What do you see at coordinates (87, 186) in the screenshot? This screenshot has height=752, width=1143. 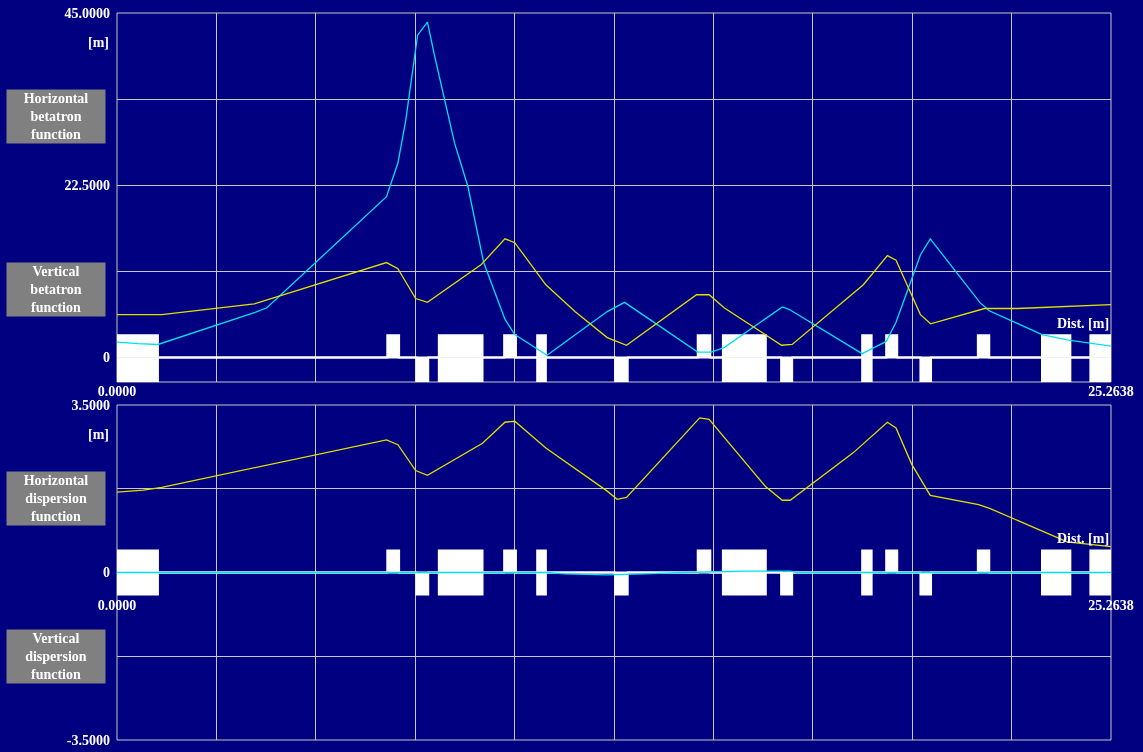 I see `y-tick-label: 22.5000` at bounding box center [87, 186].